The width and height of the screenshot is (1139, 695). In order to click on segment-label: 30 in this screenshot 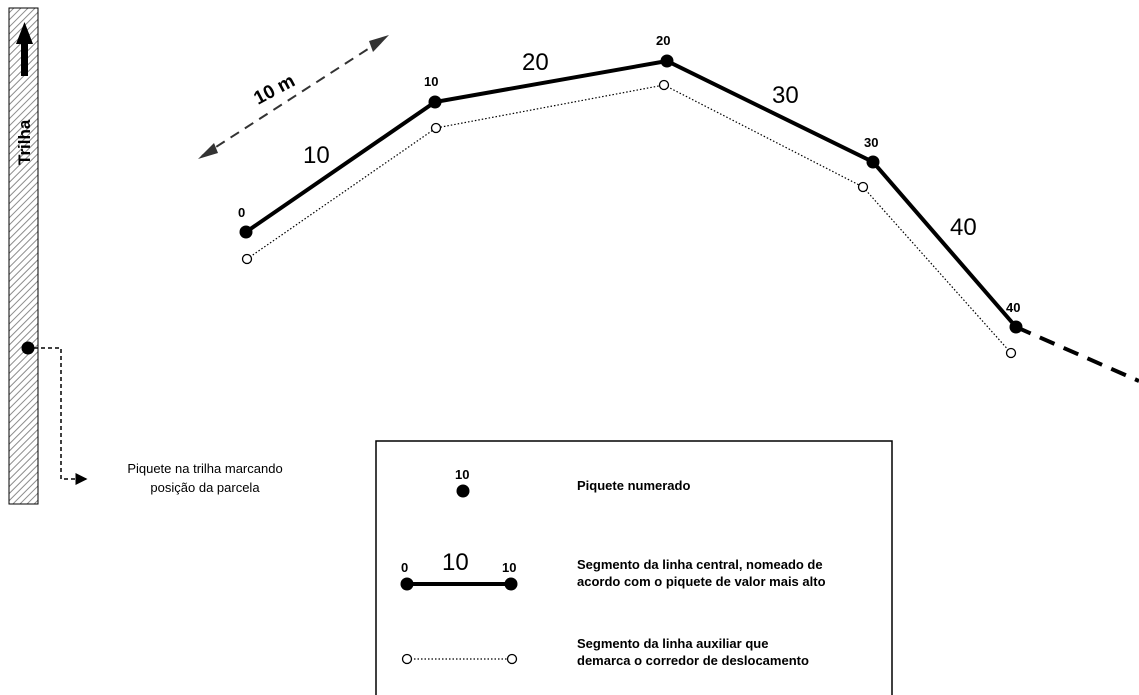, I will do `click(785, 95)`.